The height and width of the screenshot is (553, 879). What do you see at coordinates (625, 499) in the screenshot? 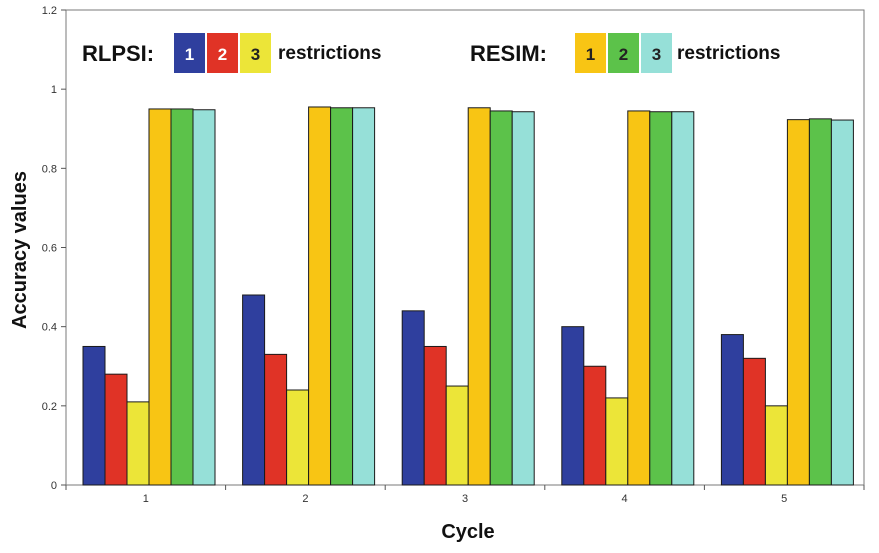
I see `x-tick-label: 4` at bounding box center [625, 499].